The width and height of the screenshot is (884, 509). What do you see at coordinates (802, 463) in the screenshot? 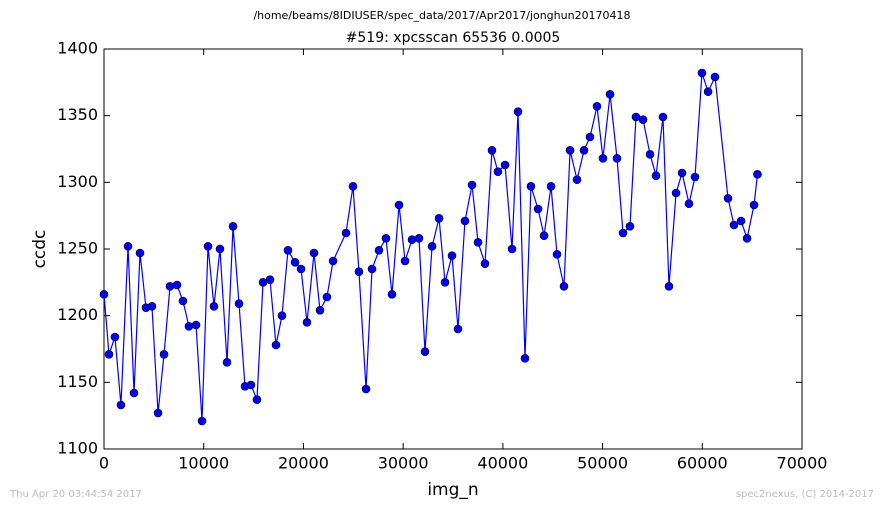
I see `x-tick-label: 70000` at bounding box center [802, 463].